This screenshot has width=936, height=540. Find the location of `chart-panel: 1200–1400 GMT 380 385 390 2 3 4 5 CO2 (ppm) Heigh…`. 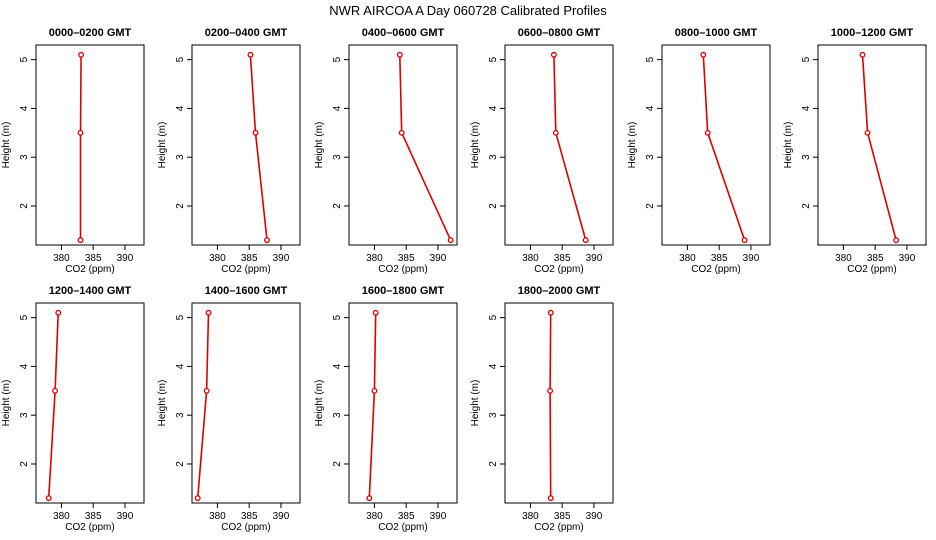

chart-panel: 1200–1400 GMT 380 385 390 2 3 4 5 CO2 (ppm) Heigh… is located at coordinates (73, 409).